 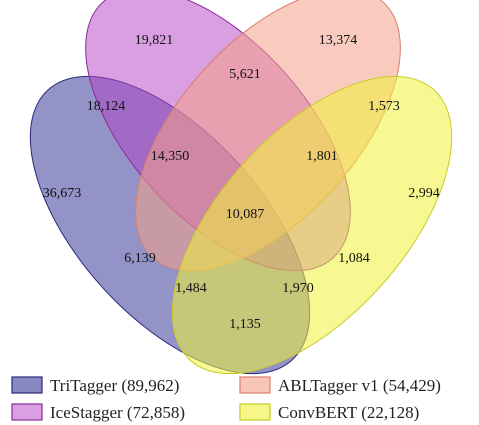 I want to click on legend-label-icestagger: IceStagger (72,858), so click(x=117, y=412).